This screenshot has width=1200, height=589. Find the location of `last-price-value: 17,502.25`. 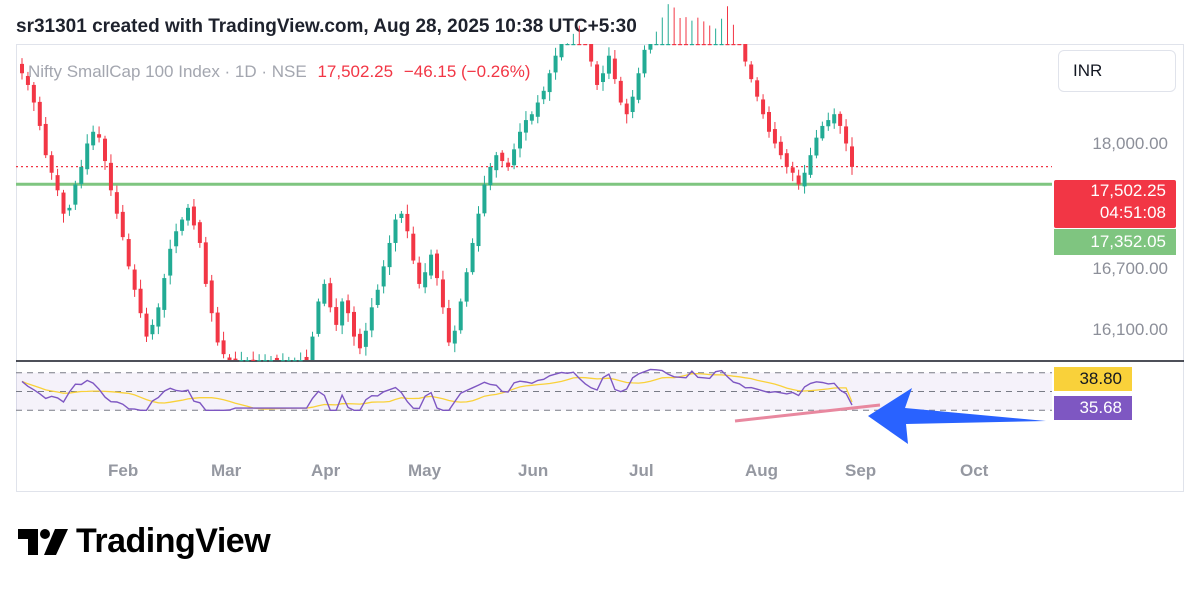

last-price-value: 17,502.25 is located at coordinates (1128, 190).